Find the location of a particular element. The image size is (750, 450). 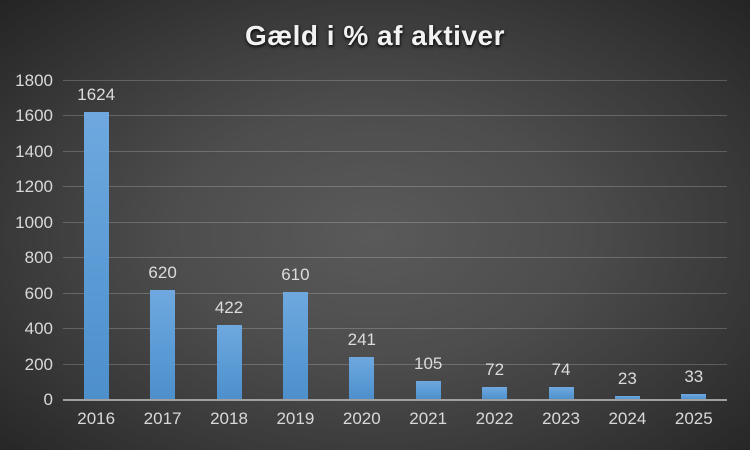

bar-value-label: 241 is located at coordinates (361, 340).